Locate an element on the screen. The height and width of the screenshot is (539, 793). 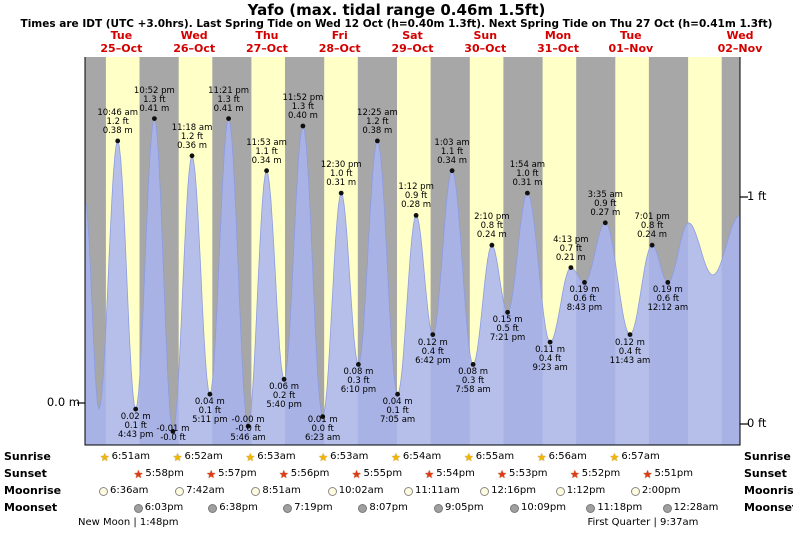
sunset-time: 5:54pm is located at coordinates (455, 473).